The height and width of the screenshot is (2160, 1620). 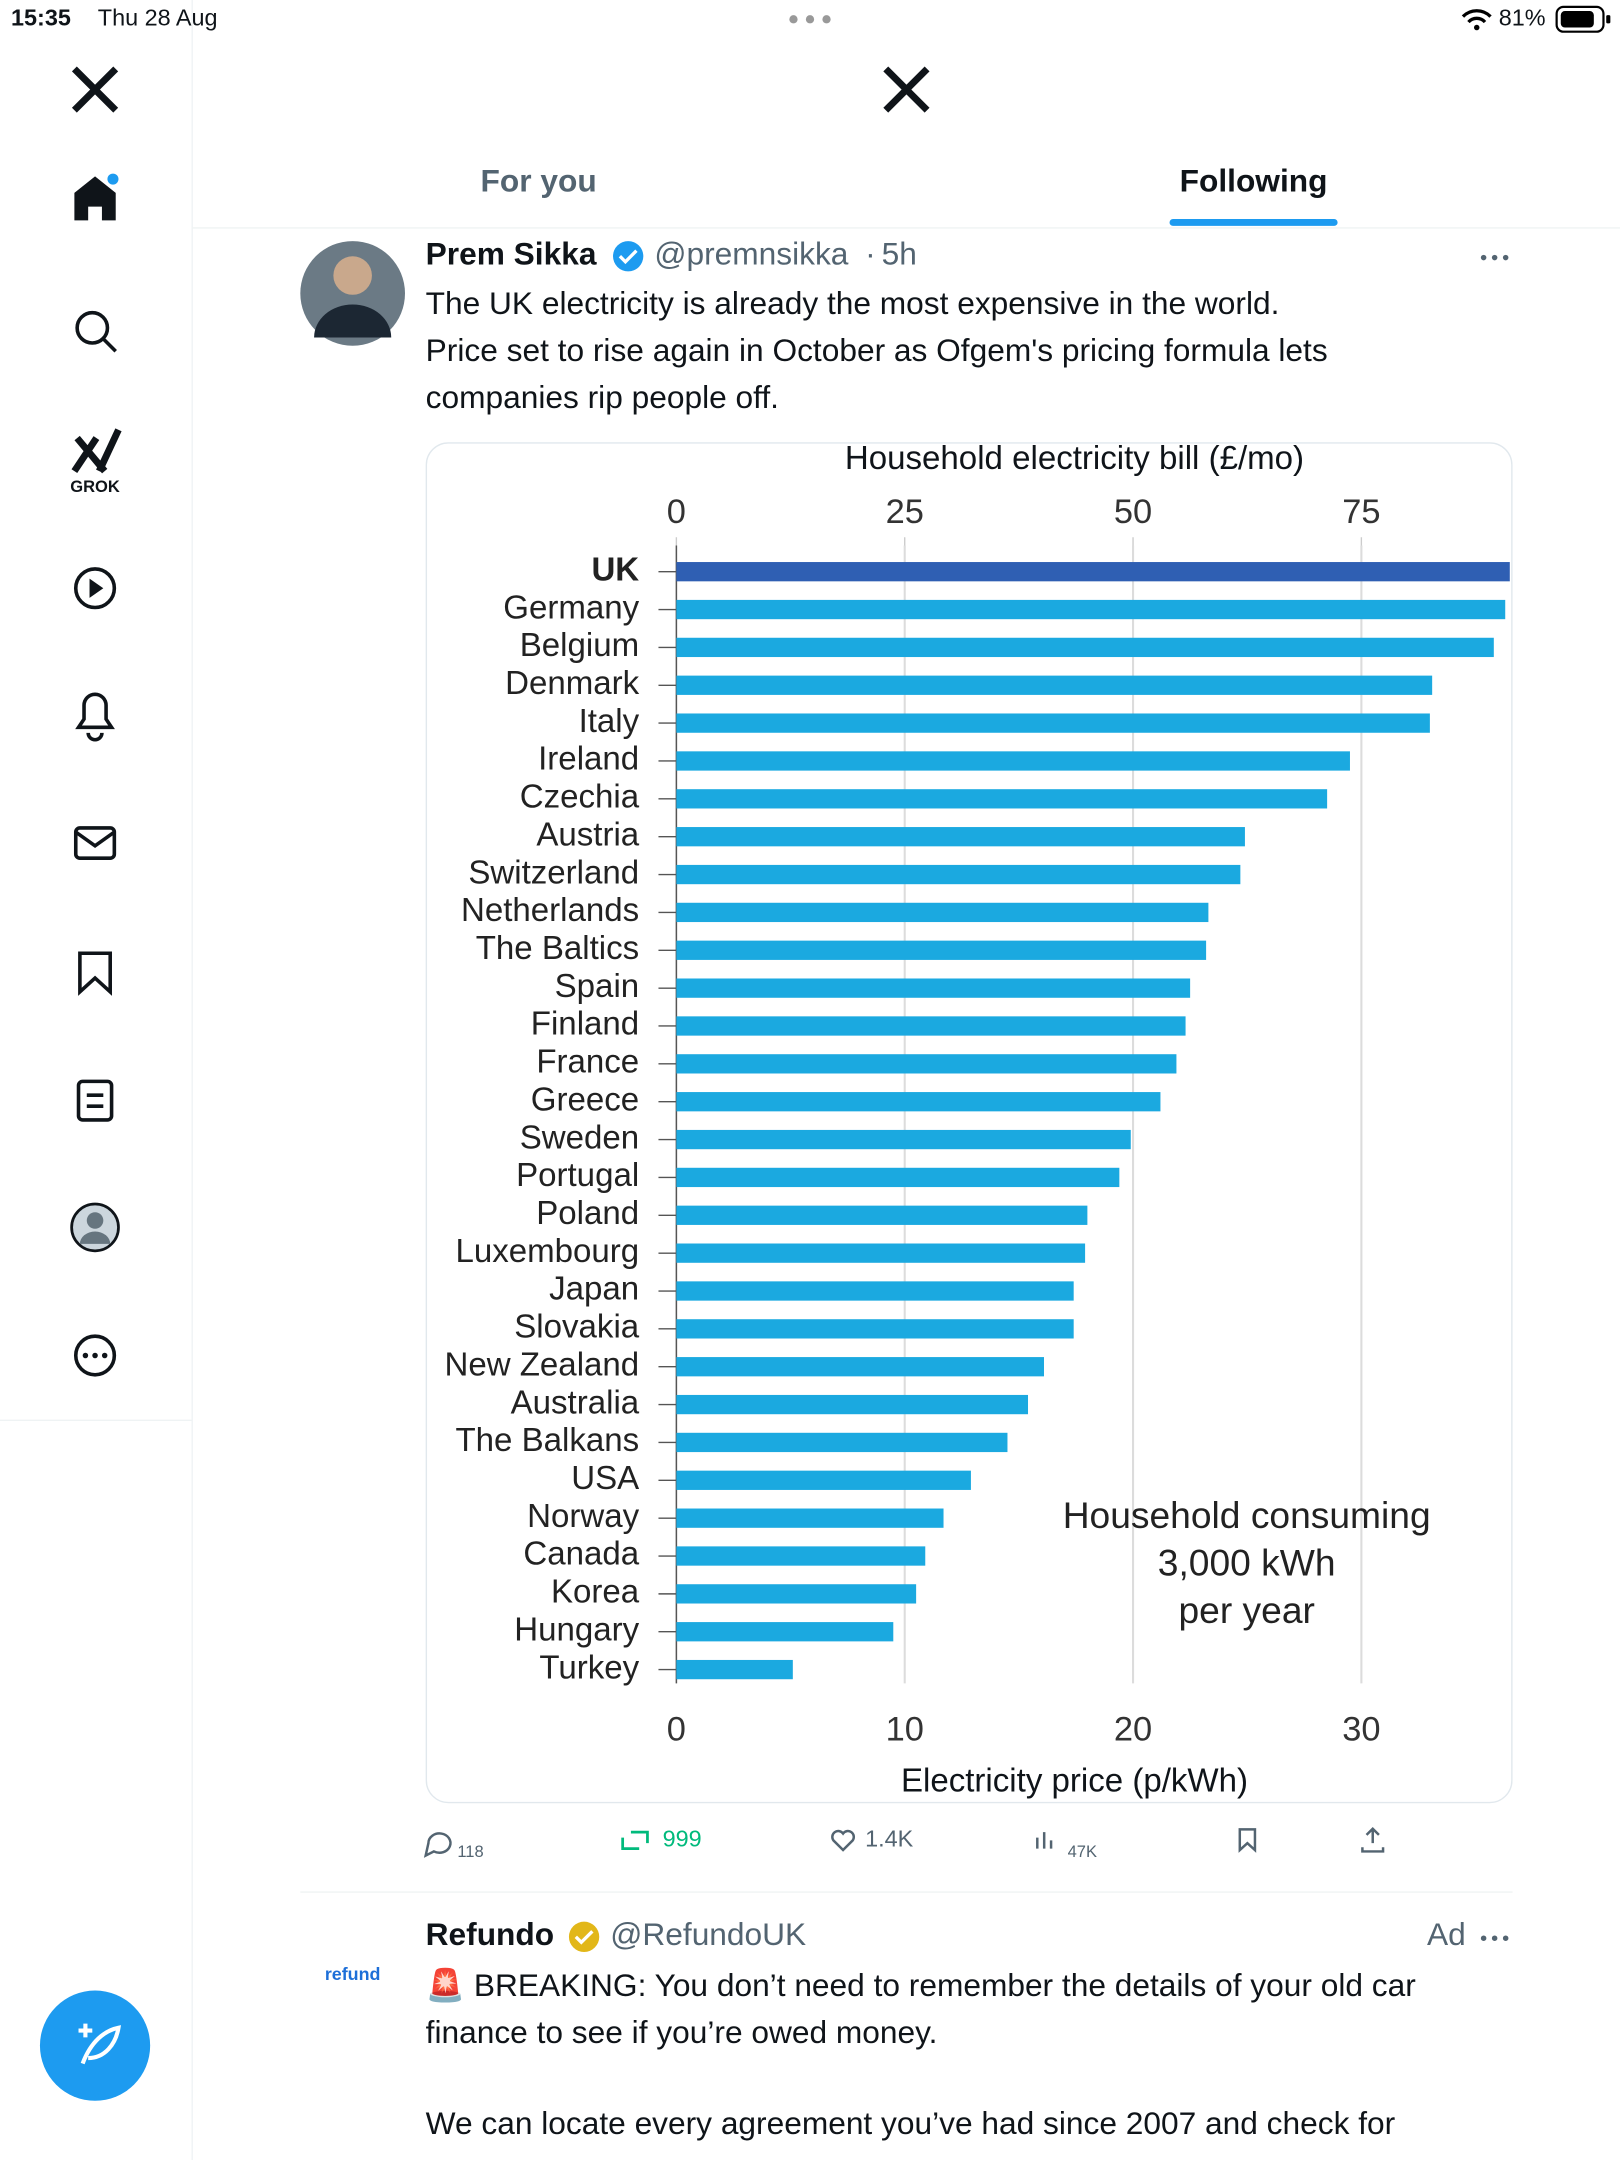 I want to click on x-tick-label: 30, so click(x=1361, y=1730).